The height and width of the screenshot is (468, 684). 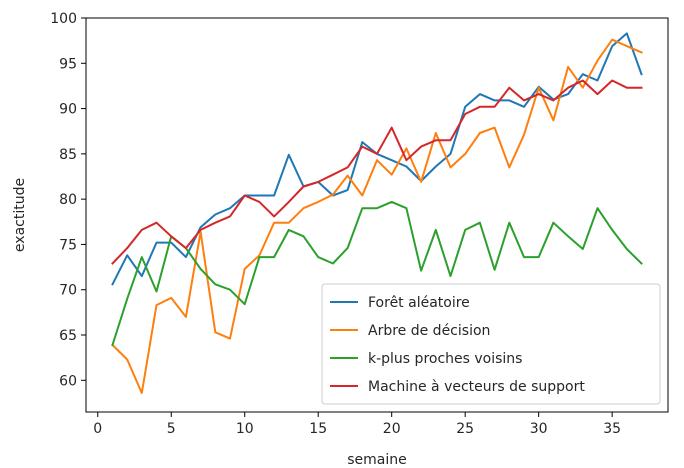 What do you see at coordinates (97, 429) in the screenshot?
I see `x-tick-label: 0` at bounding box center [97, 429].